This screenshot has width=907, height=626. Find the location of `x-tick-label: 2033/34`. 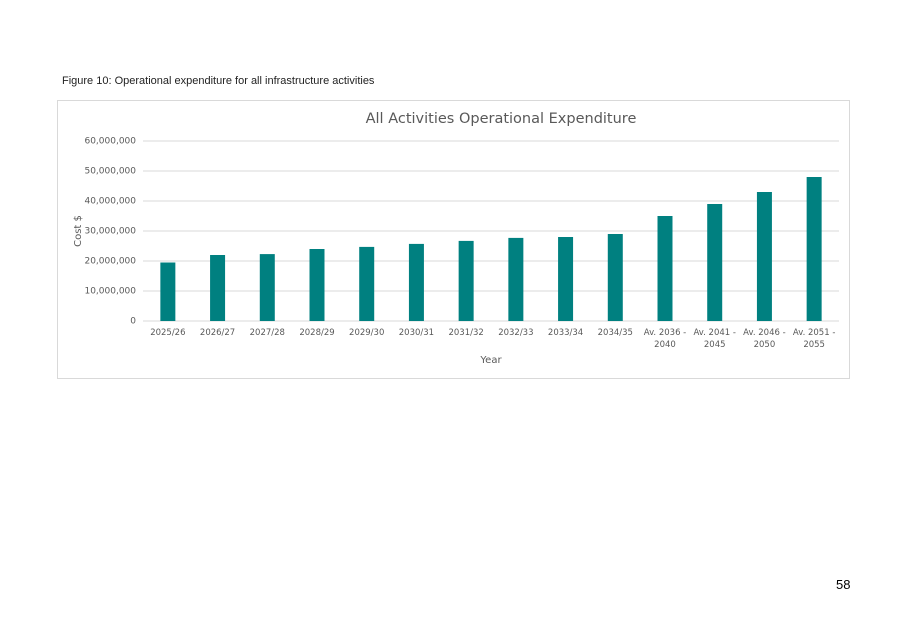

x-tick-label: 2033/34 is located at coordinates (565, 333).